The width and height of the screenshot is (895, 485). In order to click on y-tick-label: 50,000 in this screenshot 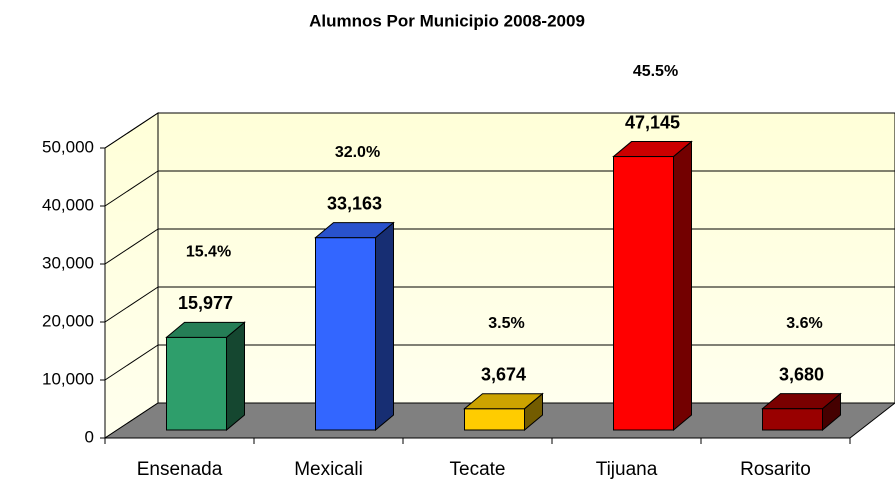, I will do `click(68, 146)`.